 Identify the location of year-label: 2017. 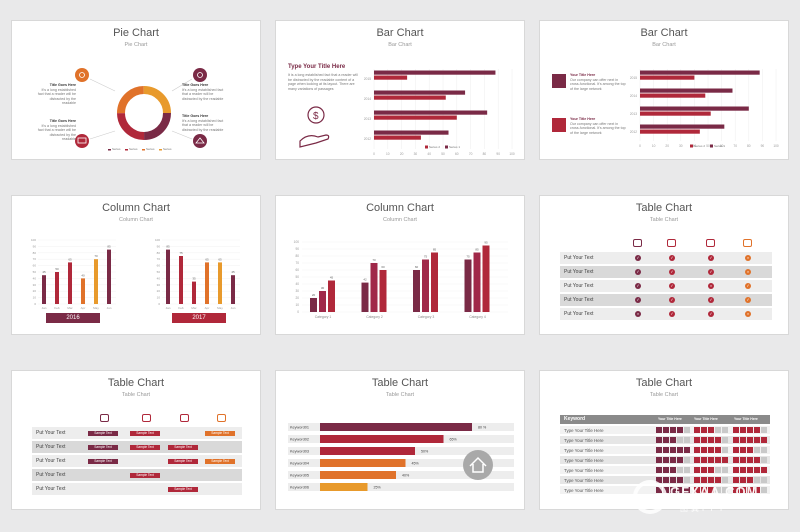
(199, 318).